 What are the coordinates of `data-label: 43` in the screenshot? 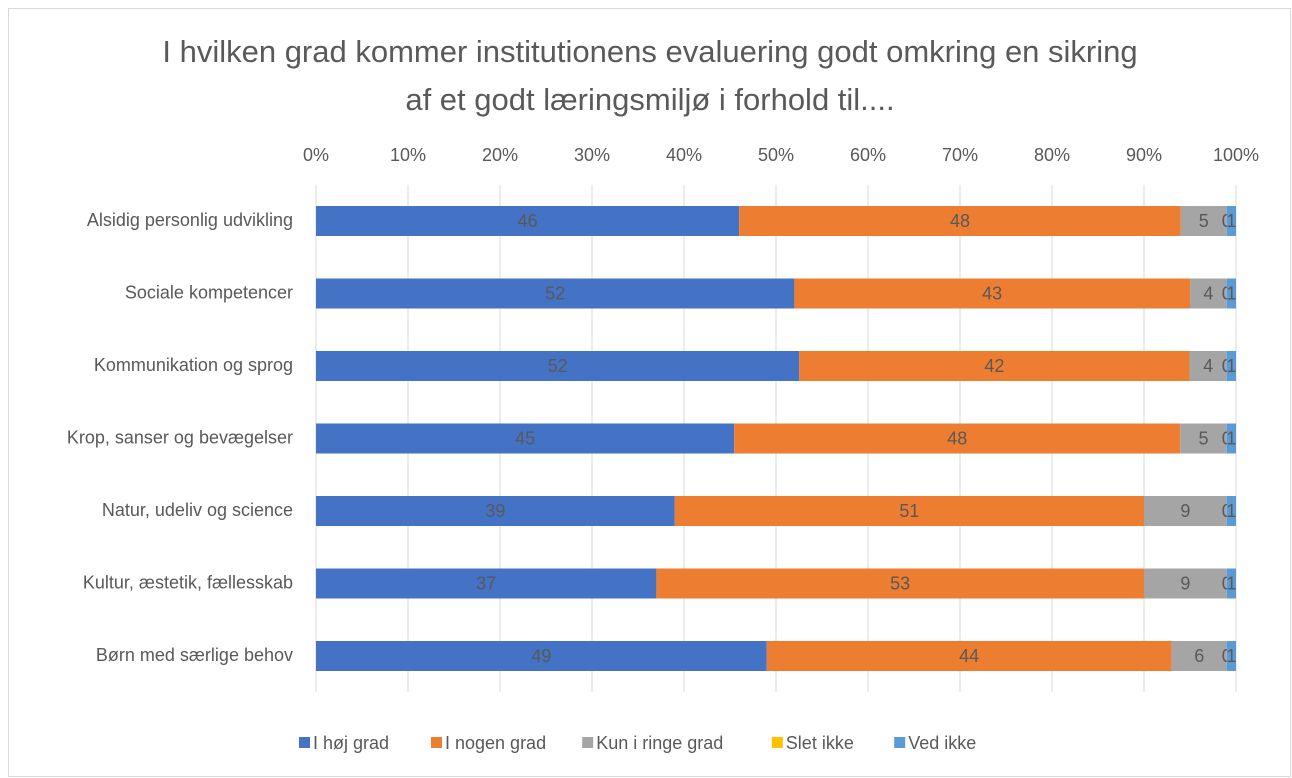 It's located at (992, 293).